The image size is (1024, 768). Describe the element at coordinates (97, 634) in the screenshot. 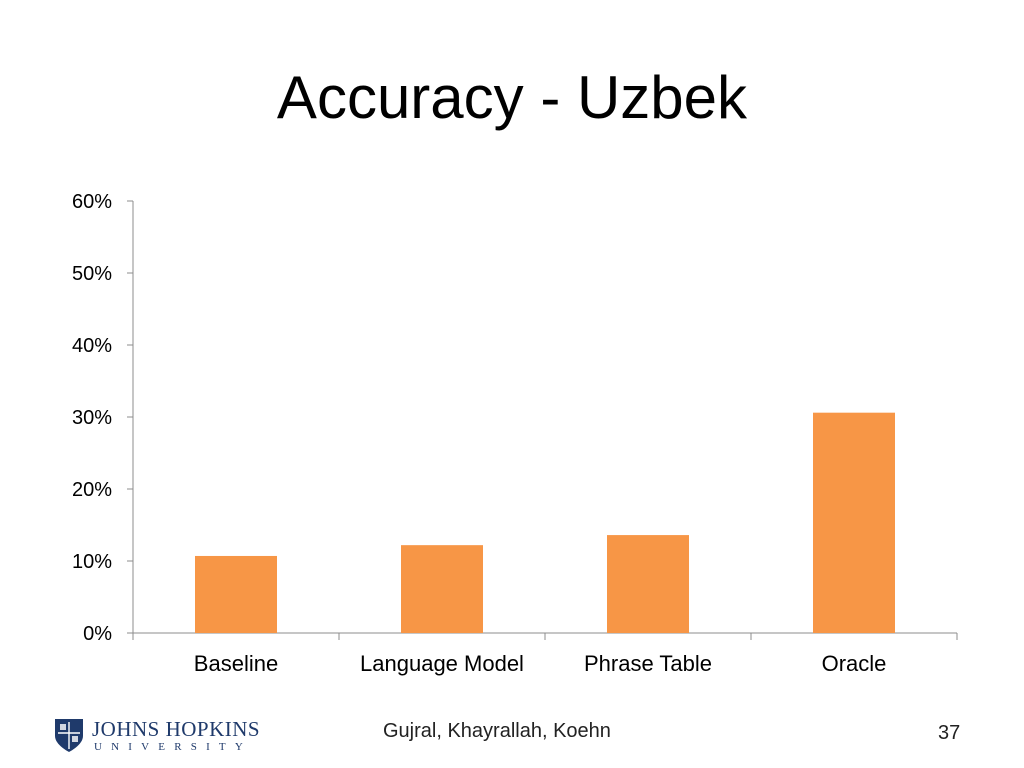

I see `y-tick-label: 0%` at that location.